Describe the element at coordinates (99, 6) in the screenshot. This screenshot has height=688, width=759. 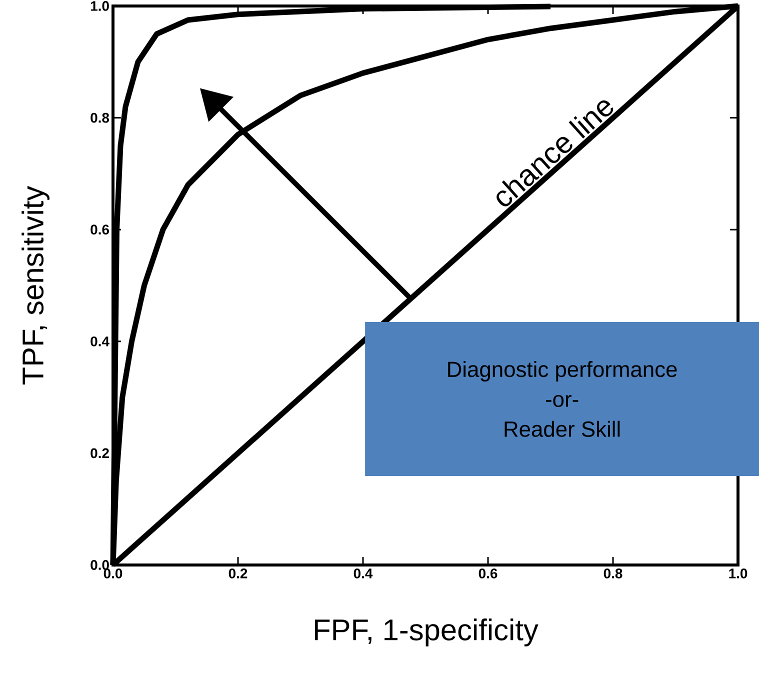
I see `y-tick-label: 1.0` at that location.